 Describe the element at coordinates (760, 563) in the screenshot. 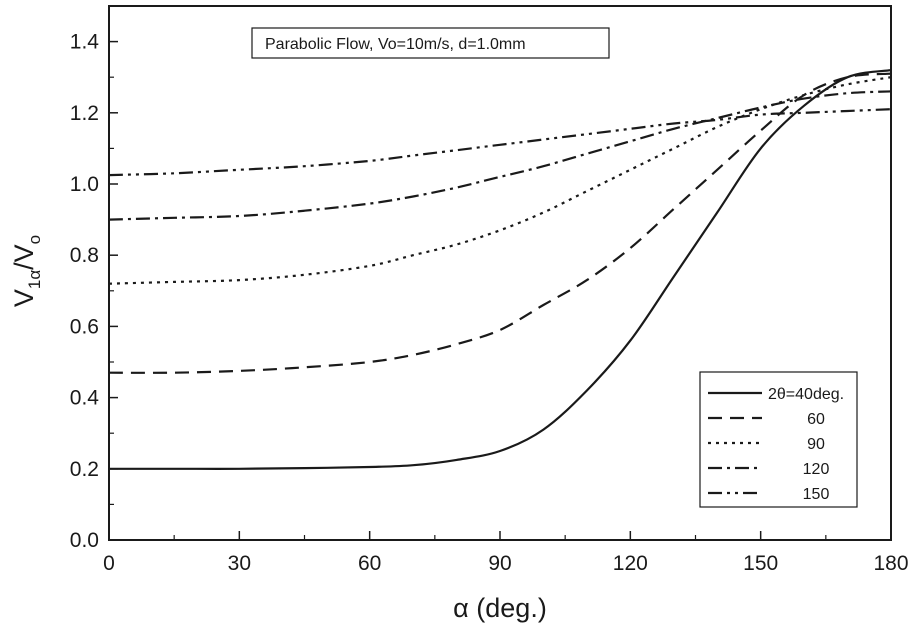

I see `x-tick-label: 150` at that location.